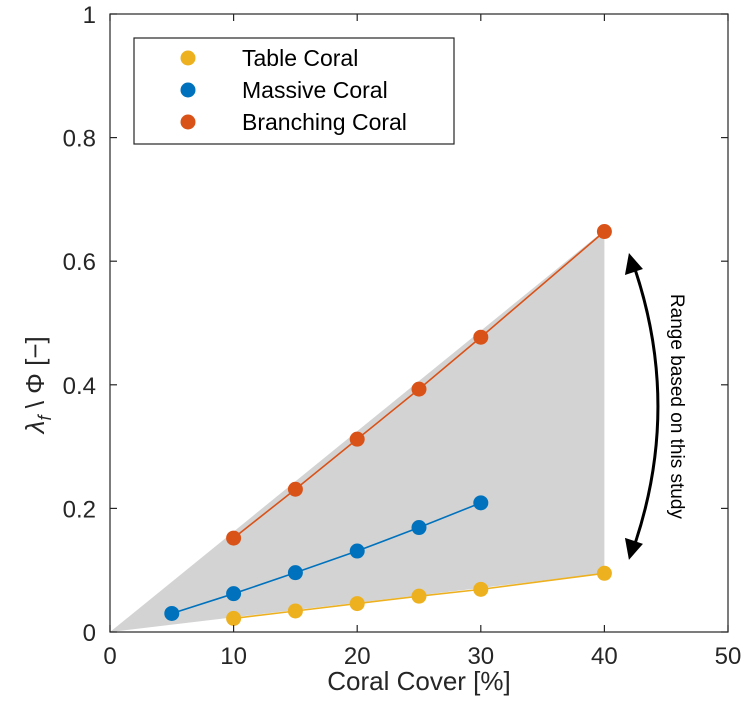 Image resolution: width=750 pixels, height=726 pixels. I want to click on range-arrow, so click(646, 406).